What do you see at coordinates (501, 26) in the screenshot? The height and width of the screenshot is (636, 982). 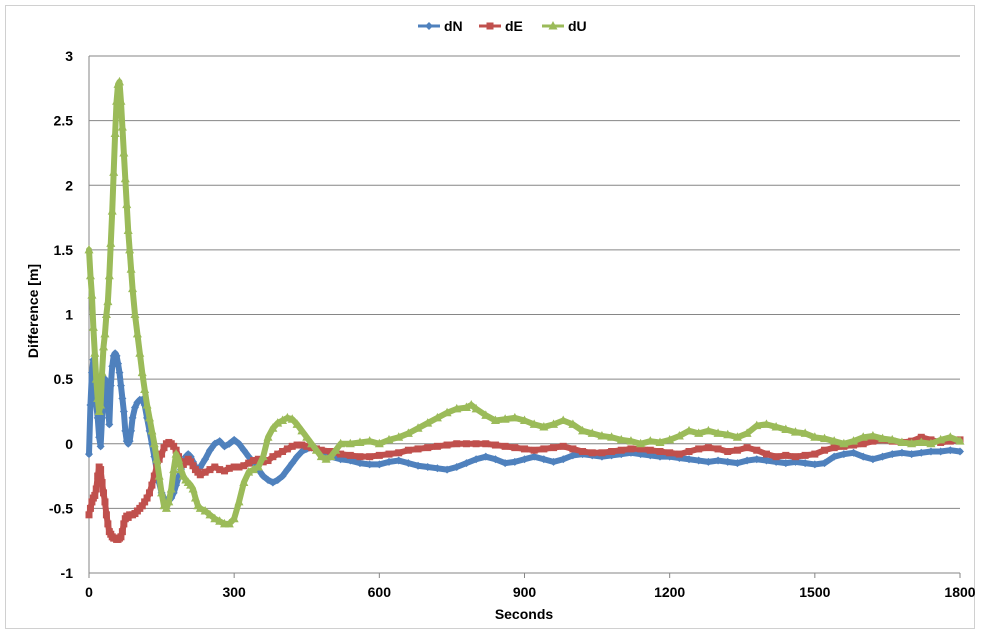 I see `legend-item-dE: dE` at bounding box center [501, 26].